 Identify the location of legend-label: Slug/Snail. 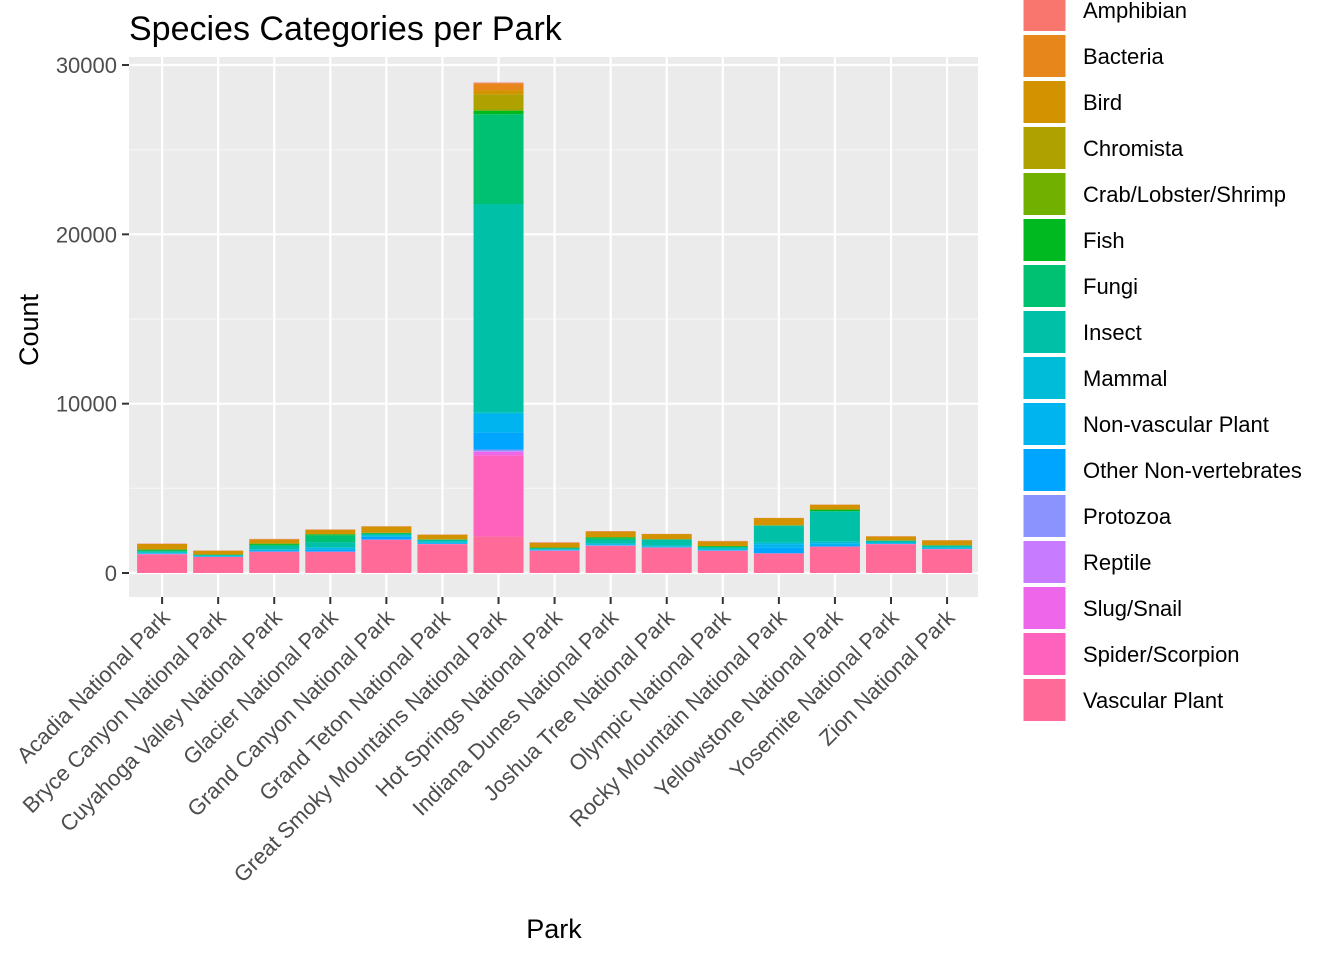
(1132, 608).